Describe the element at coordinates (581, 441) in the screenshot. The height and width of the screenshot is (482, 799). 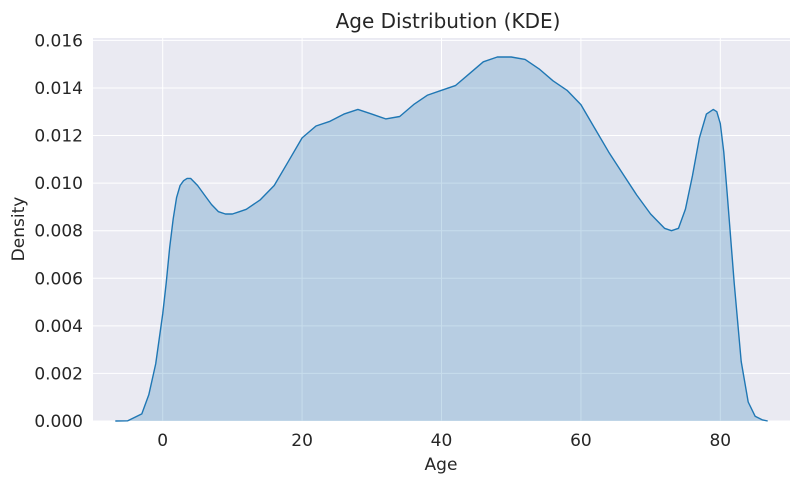
I see `x-tick-label: 60` at that location.